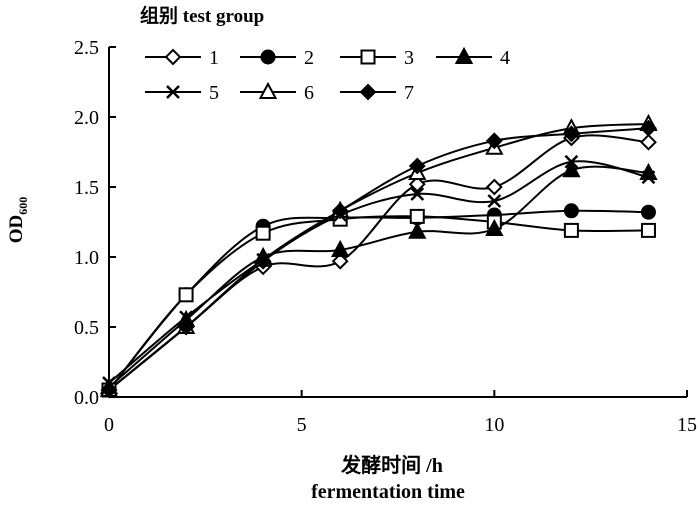 This screenshot has height=506, width=700. I want to click on legend-label-5: 5, so click(214, 93).